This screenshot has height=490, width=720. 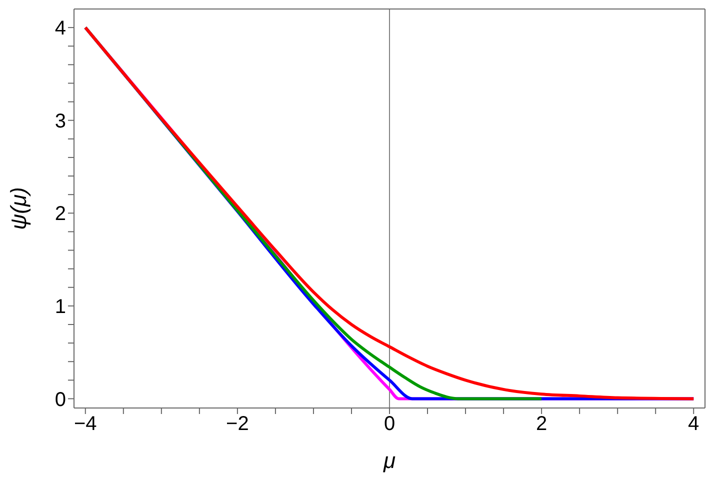 I want to click on y-tick-label: 1, so click(x=60, y=307).